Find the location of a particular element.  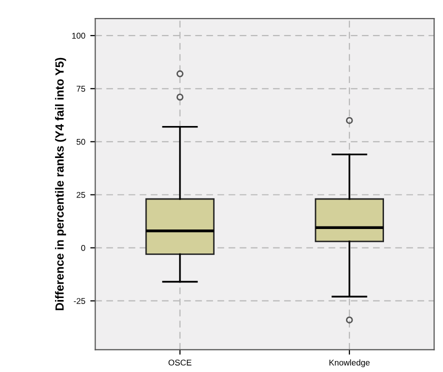

y-axis-title: Difference in percentile ranks (Y4 fail into Y5) is located at coordinates (60, 184).